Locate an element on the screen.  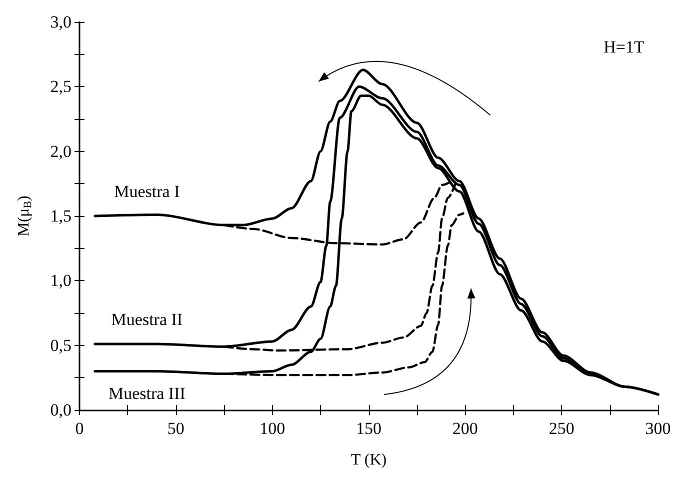
x-tick-label: 100 is located at coordinates (273, 428).